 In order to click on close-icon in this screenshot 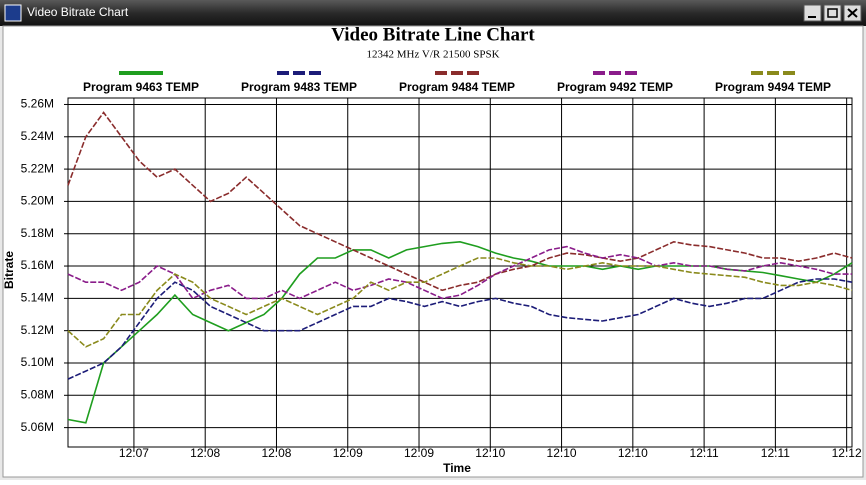, I will do `click(852, 13)`.